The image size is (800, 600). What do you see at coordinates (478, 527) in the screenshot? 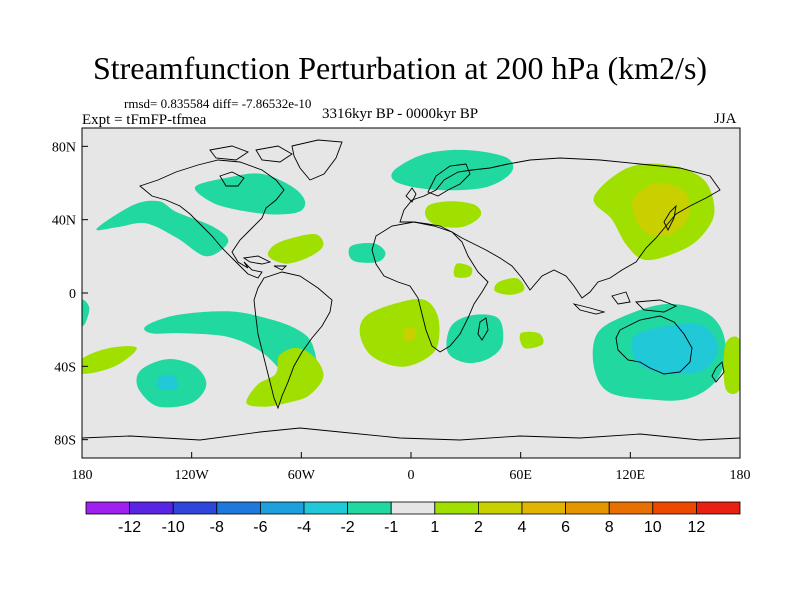
I see `colorbar-label: 2` at bounding box center [478, 527].